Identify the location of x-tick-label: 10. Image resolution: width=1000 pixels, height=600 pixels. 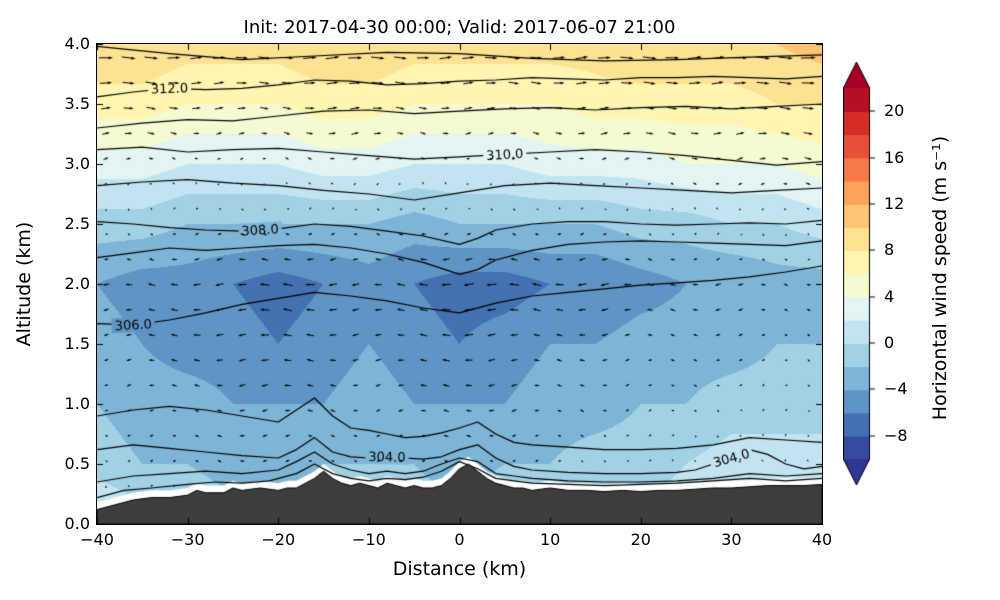
(550, 539).